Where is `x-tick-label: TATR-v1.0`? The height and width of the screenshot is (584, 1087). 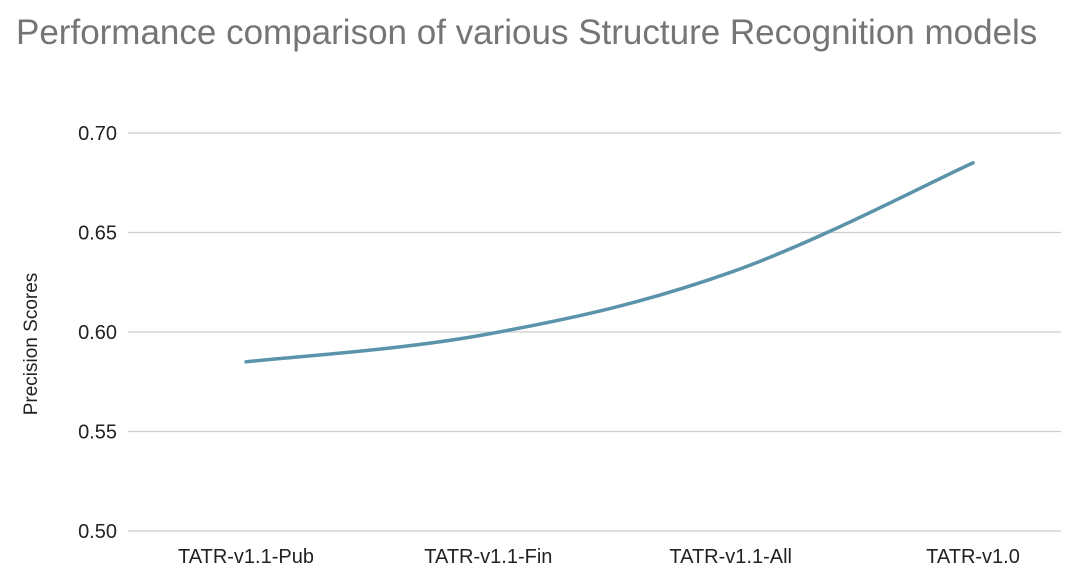
x-tick-label: TATR-v1.0 is located at coordinates (973, 557).